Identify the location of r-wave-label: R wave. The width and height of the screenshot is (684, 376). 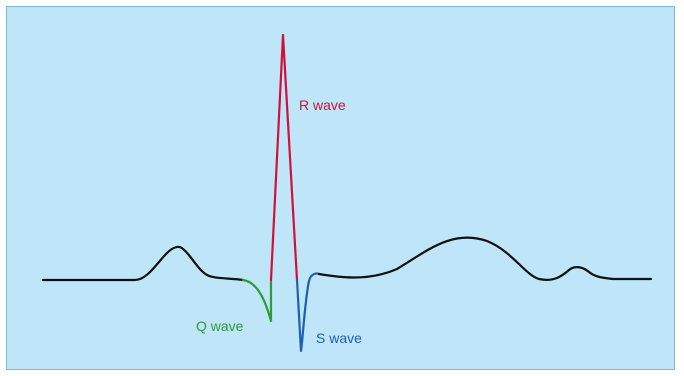
(322, 105).